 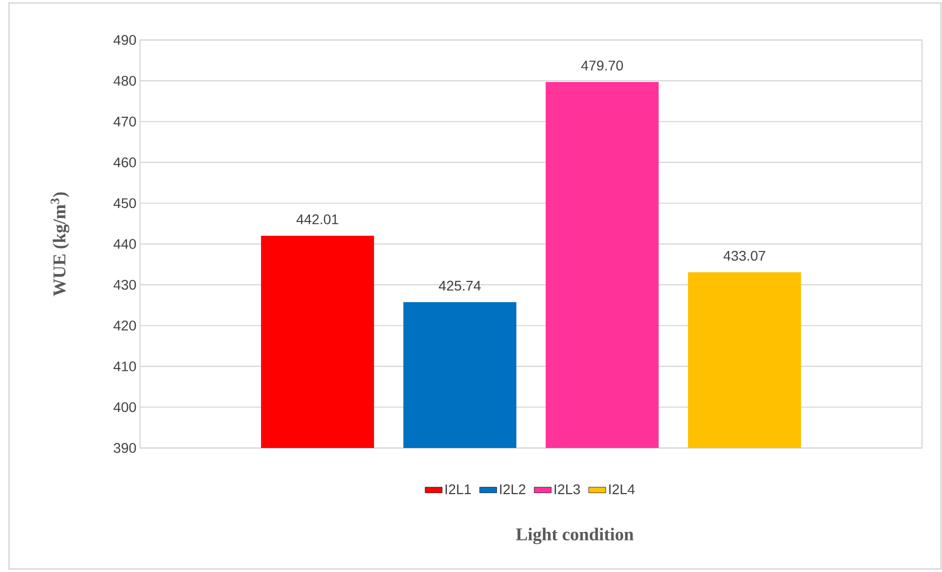 I want to click on y-tick-label: 490, so click(x=125, y=40).